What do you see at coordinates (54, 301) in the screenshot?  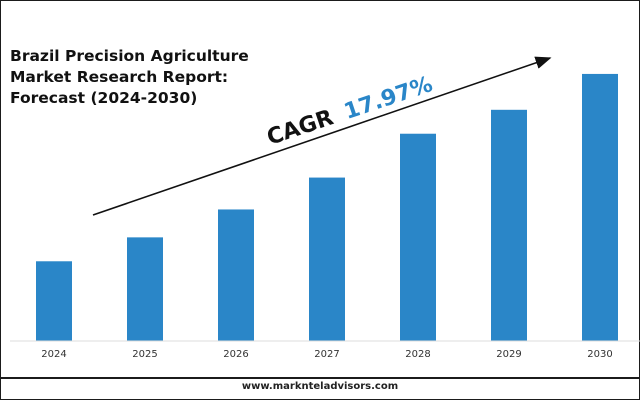 I see `bar-2024` at bounding box center [54, 301].